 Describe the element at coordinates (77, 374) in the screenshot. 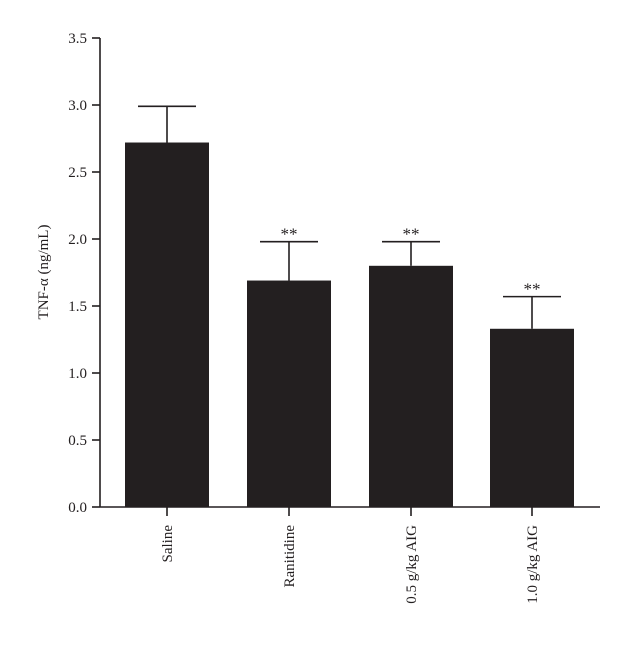

I see `y-tick-label: 1.0` at that location.